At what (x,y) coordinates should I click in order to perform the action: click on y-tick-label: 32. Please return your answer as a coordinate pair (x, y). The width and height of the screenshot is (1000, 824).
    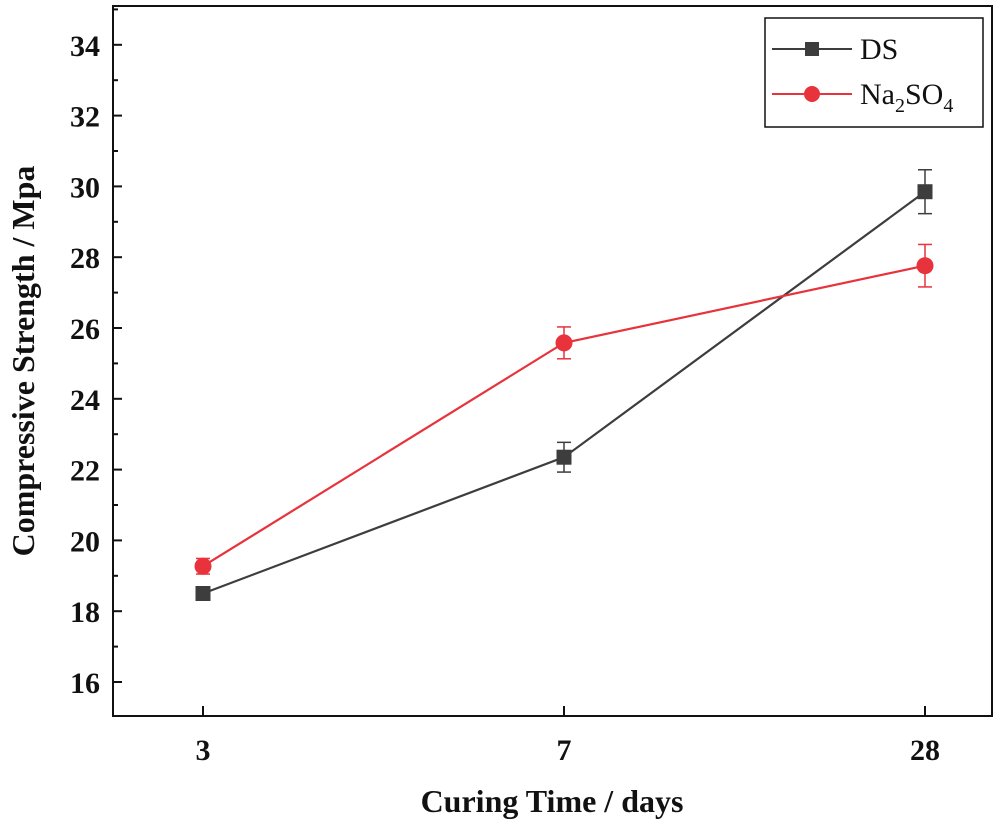
    Looking at the image, I should click on (85, 117).